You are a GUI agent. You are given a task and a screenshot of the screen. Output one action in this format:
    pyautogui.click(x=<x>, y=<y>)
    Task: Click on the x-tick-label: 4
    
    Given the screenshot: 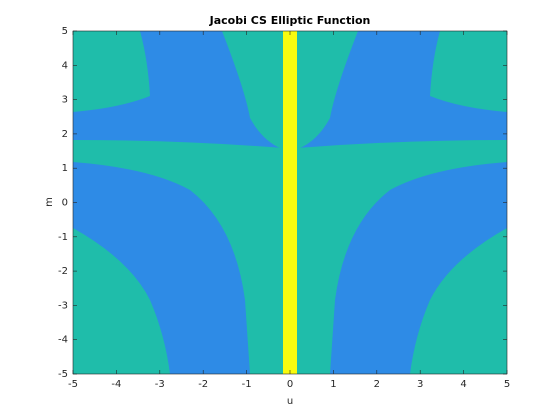 What is the action you would take?
    pyautogui.click(x=463, y=384)
    